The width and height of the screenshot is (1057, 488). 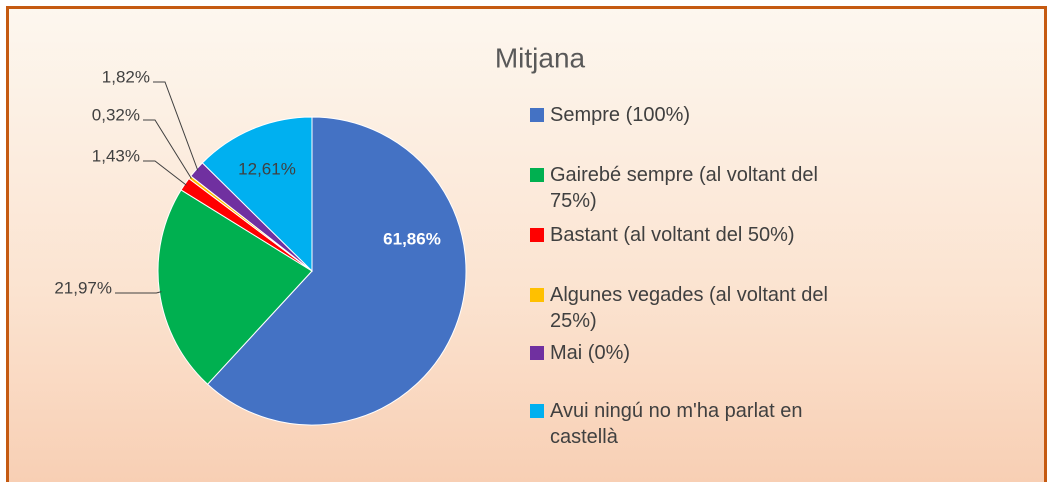 What do you see at coordinates (257, 194) in the screenshot?
I see `pie-slice` at bounding box center [257, 194].